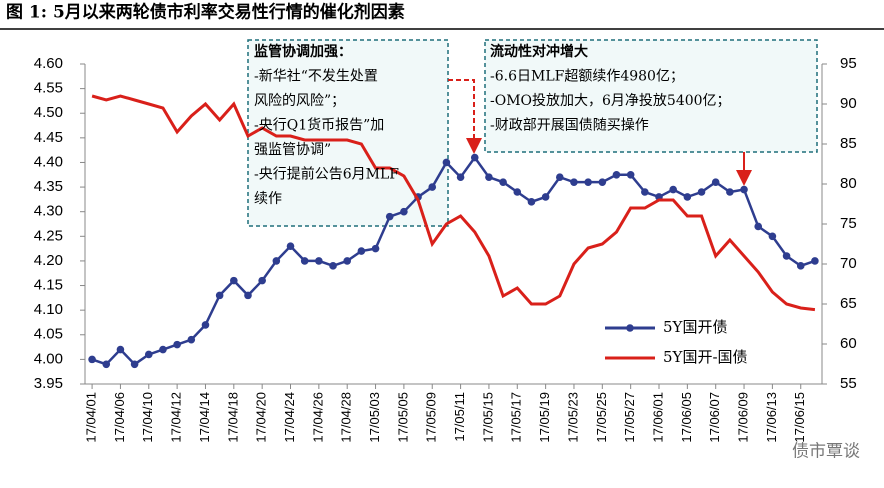 The width and height of the screenshot is (884, 488). I want to click on x-tick-label: 17/05/27, so click(629, 417).